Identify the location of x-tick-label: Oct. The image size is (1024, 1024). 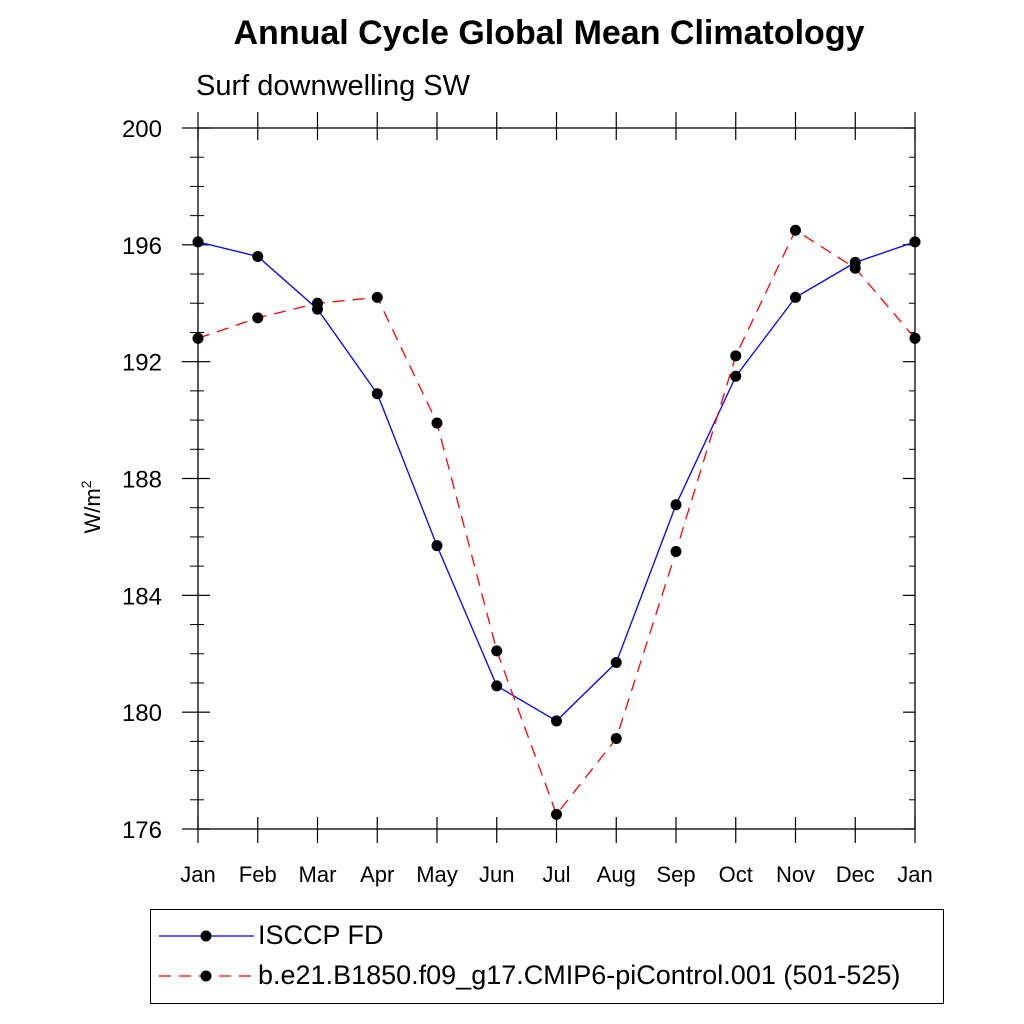
(736, 874).